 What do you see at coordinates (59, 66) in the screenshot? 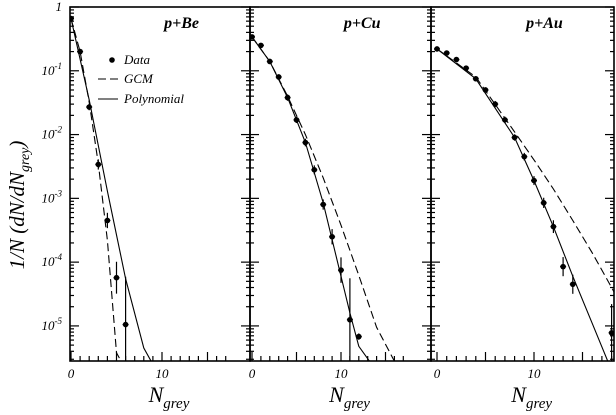
I see `y-tick-label-exp: -1` at bounding box center [59, 66].